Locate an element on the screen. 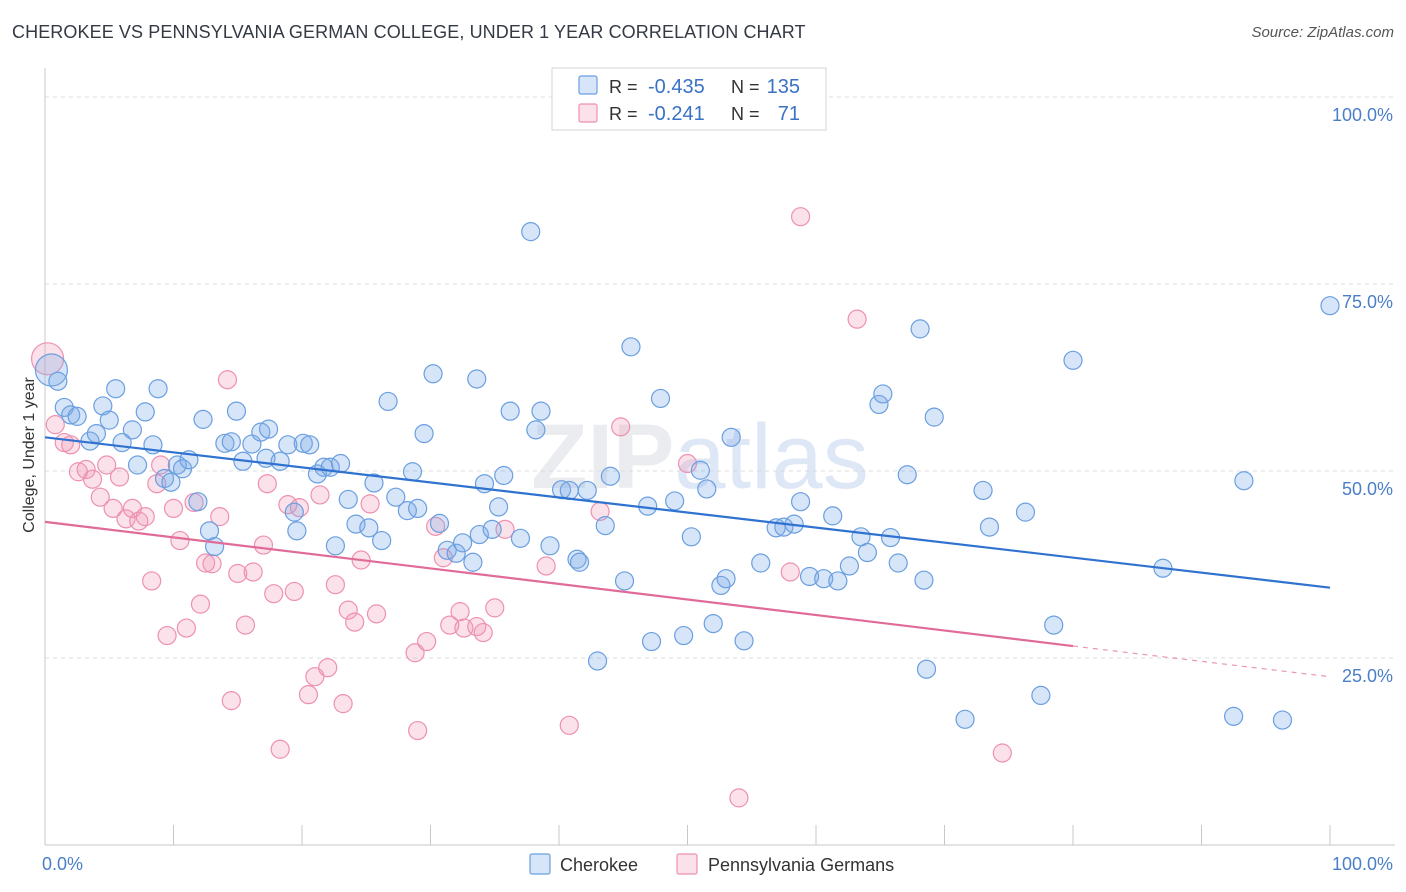  watermark-zip: ZIP is located at coordinates (602, 457).